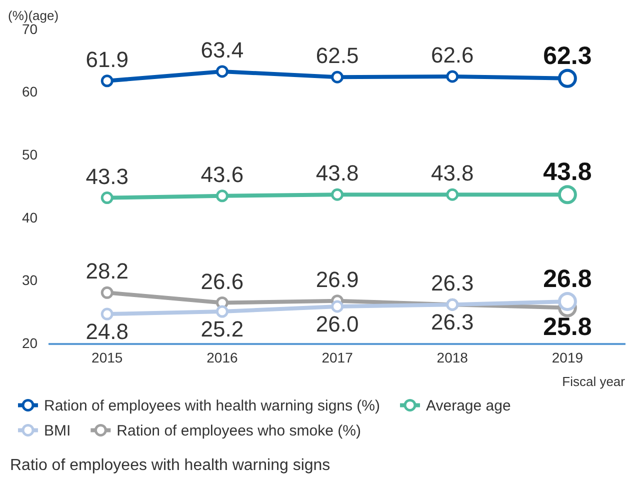  I want to click on data-label: 26.8, so click(567, 278).